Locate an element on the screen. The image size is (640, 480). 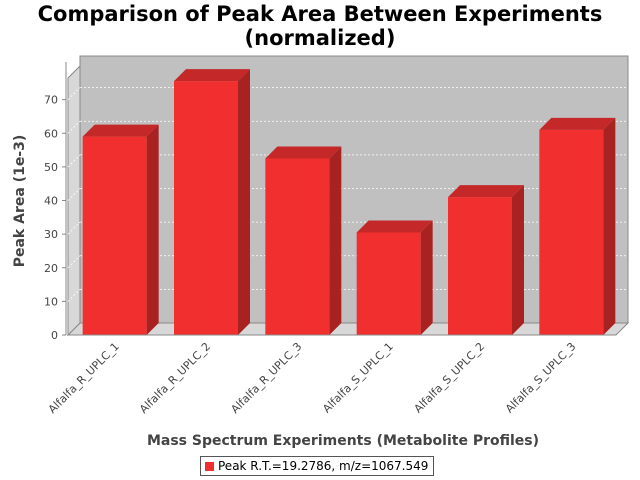
y-tick-label: 20 is located at coordinates (51, 268).